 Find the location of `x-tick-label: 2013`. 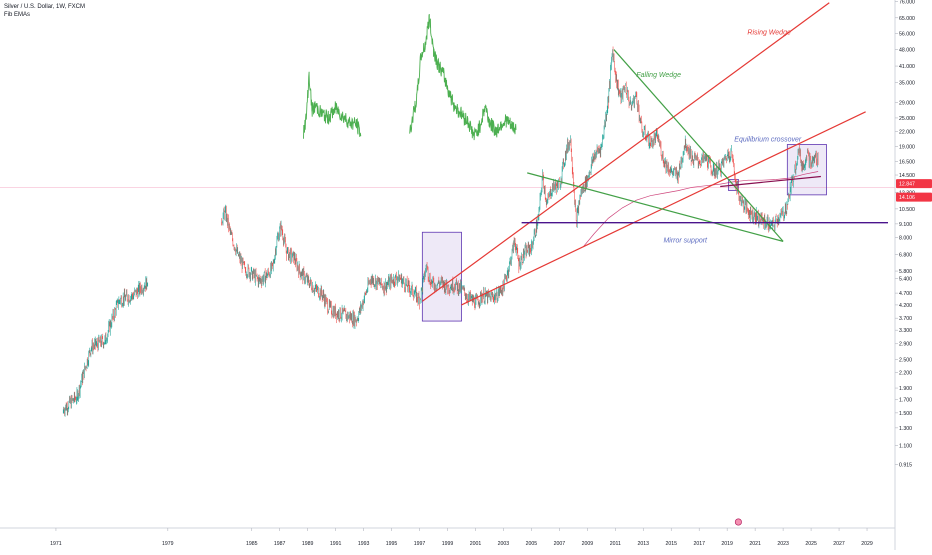

x-tick-label: 2013 is located at coordinates (644, 544).